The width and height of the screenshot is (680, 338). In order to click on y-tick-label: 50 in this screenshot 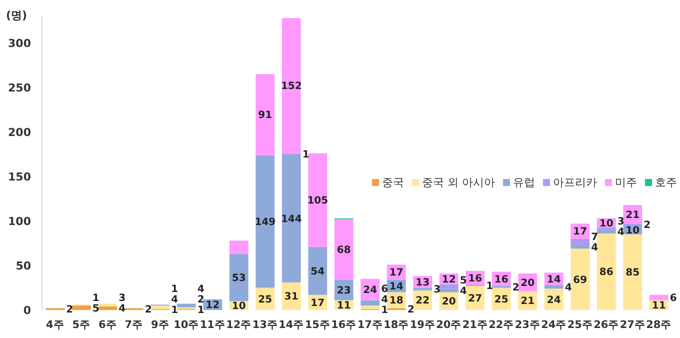, I will do `click(24, 266)`.